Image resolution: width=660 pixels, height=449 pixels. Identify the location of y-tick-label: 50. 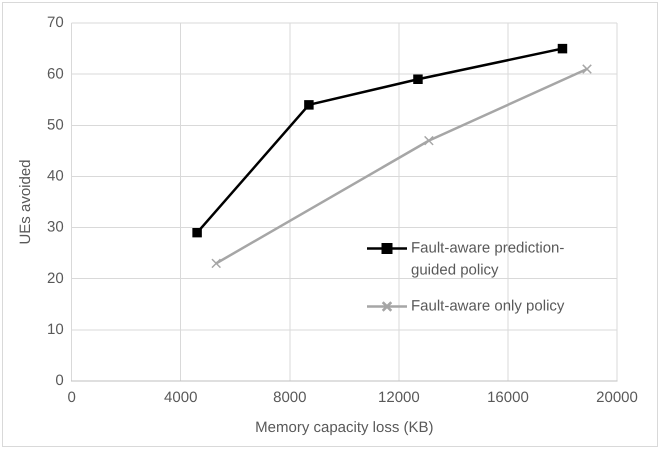
(55, 125).